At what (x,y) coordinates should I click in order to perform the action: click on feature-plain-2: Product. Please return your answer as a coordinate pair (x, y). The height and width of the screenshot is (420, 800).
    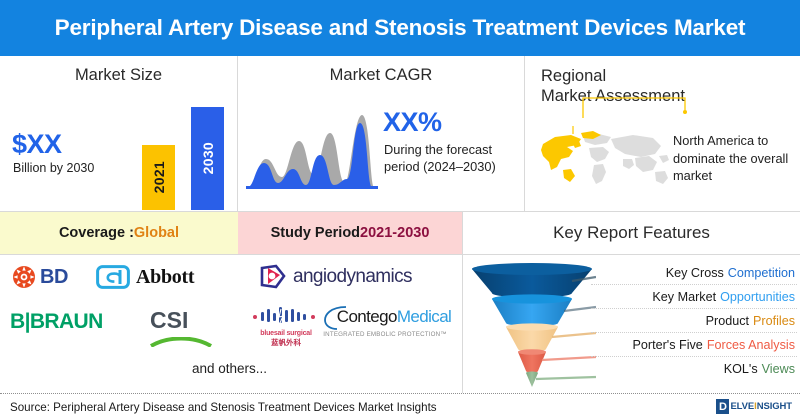
    Looking at the image, I should click on (727, 320).